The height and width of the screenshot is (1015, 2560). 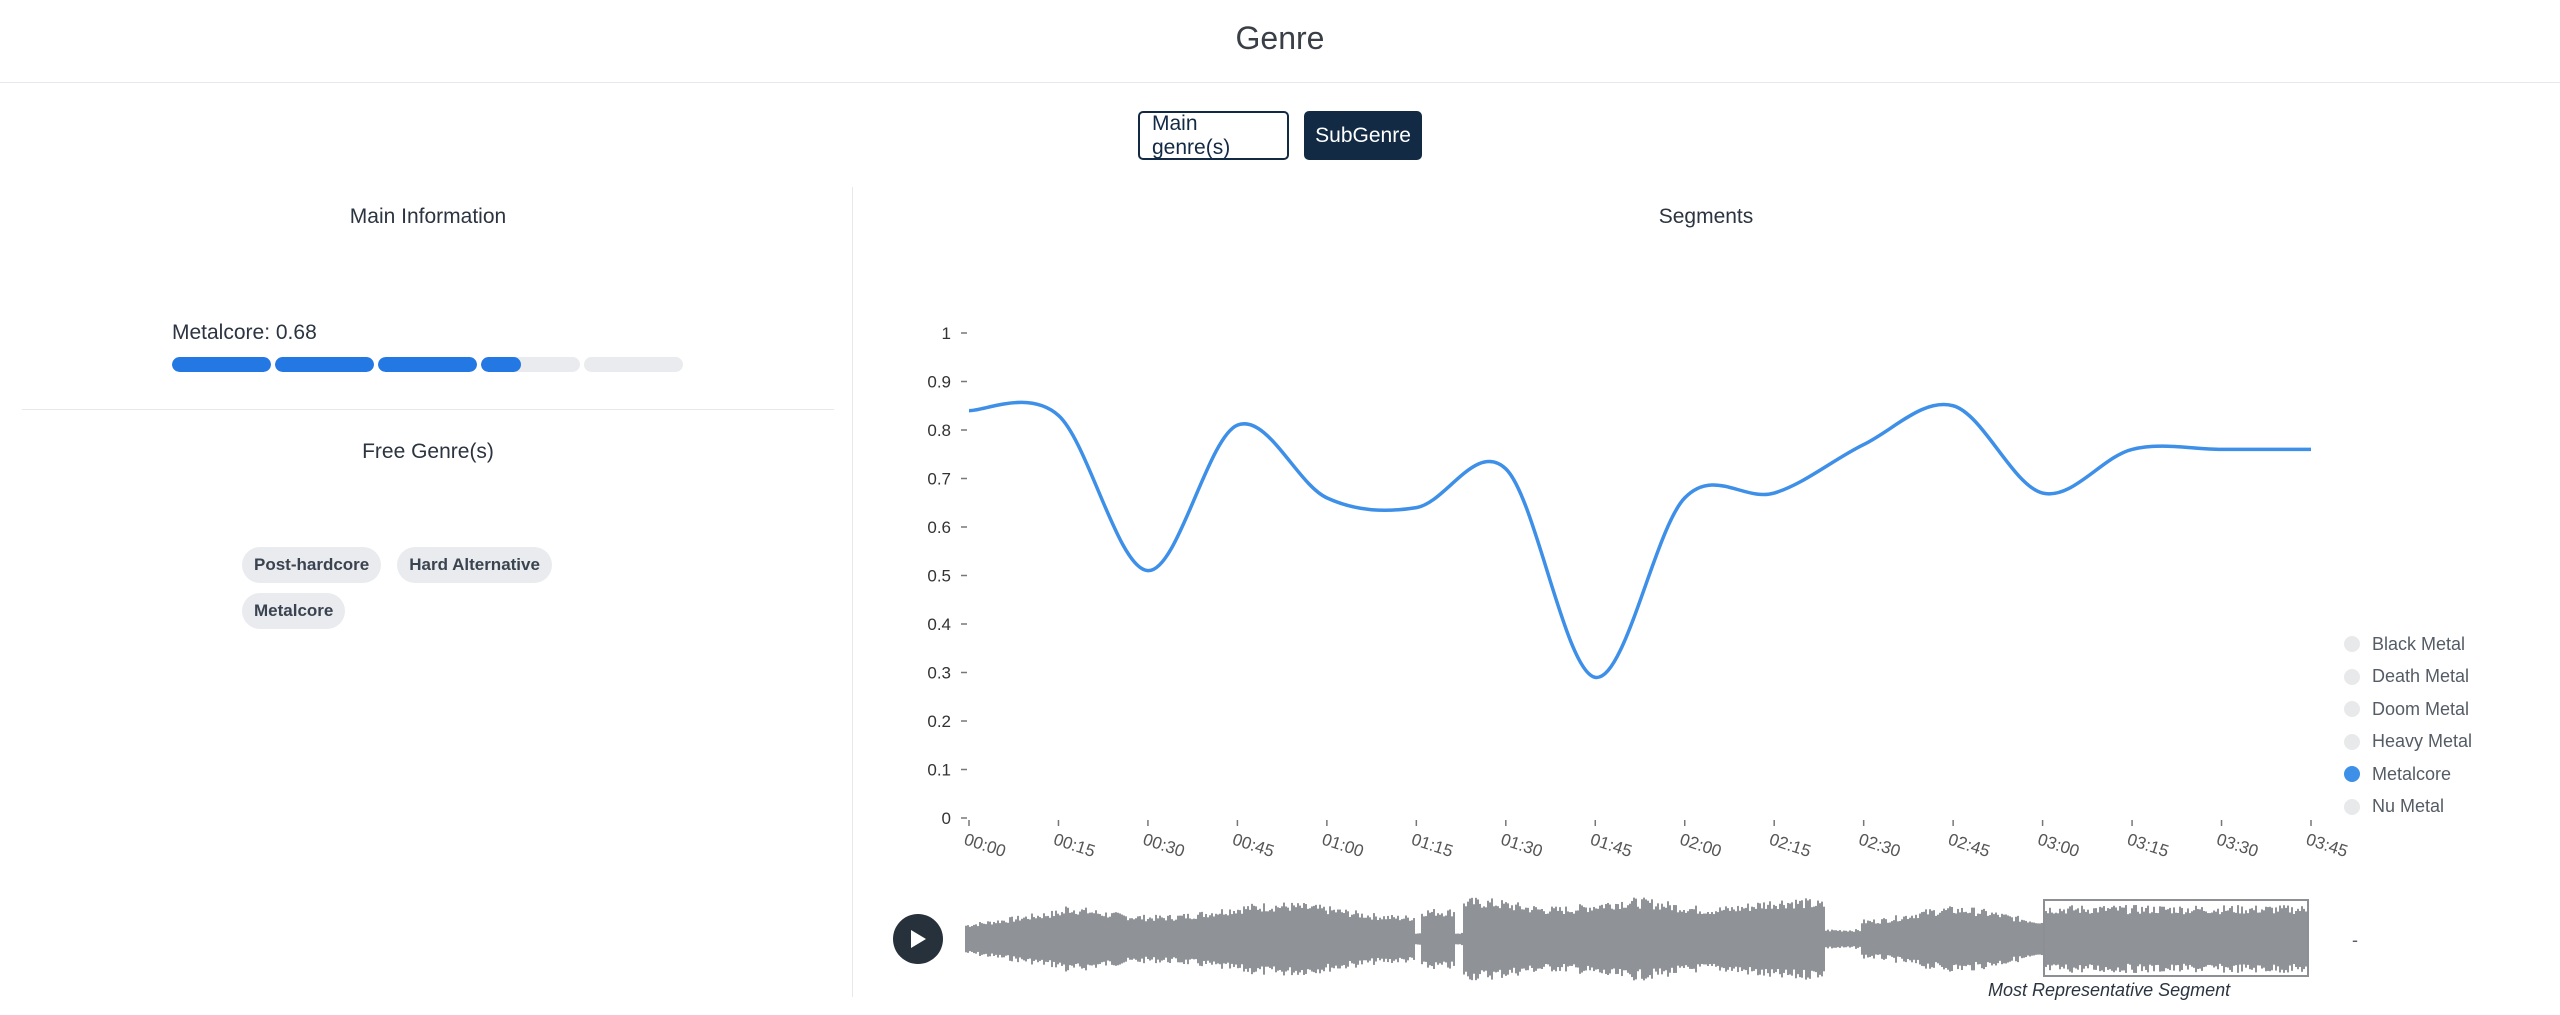 What do you see at coordinates (939, 430) in the screenshot?
I see `y-tick-label: 0.8` at bounding box center [939, 430].